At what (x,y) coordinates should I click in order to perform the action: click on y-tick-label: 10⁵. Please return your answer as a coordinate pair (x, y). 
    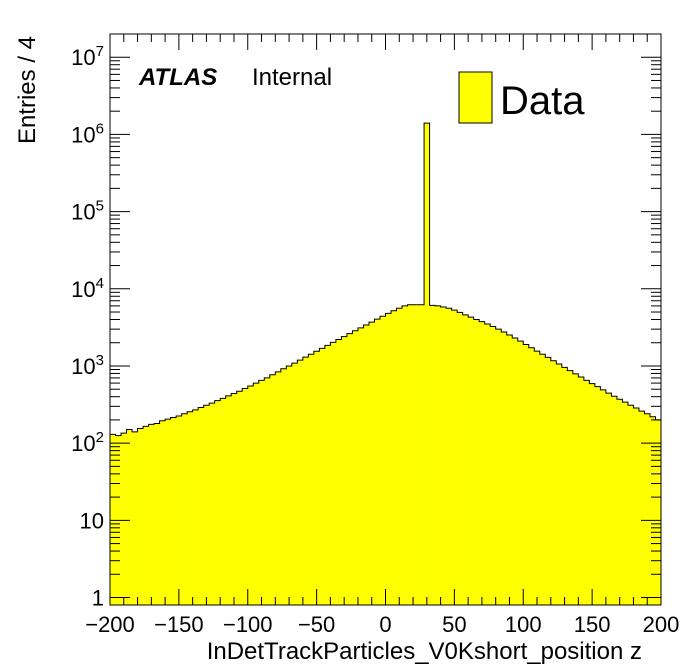
    Looking at the image, I should click on (87, 211).